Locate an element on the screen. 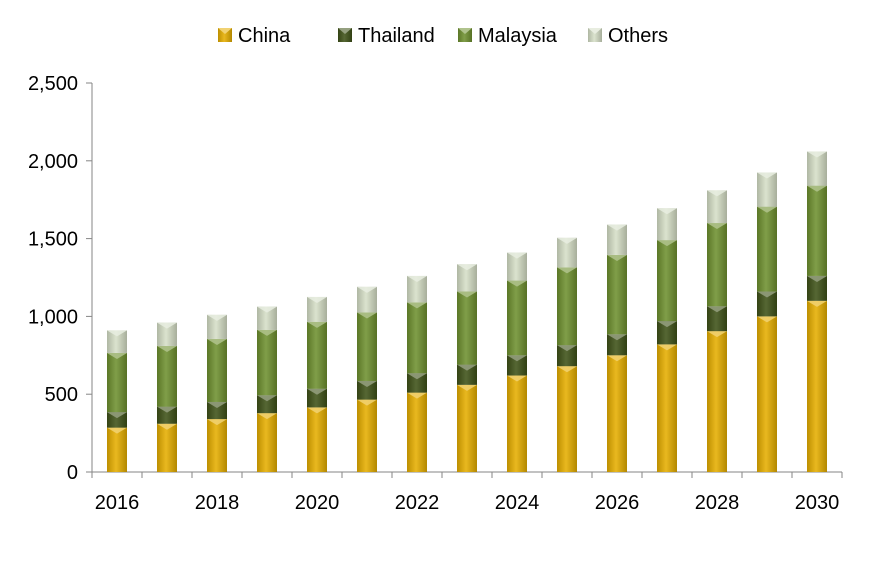 This screenshot has width=890, height=564. bar-segment-malaysia-2027 is located at coordinates (667, 281).